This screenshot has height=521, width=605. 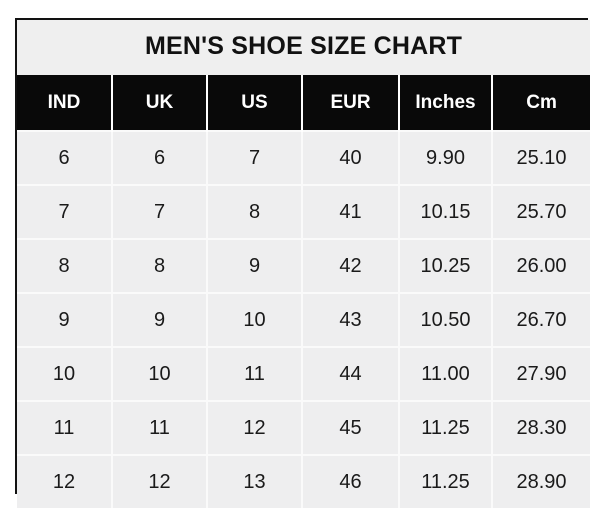 What do you see at coordinates (159, 373) in the screenshot?
I see `cell-uk: 10` at bounding box center [159, 373].